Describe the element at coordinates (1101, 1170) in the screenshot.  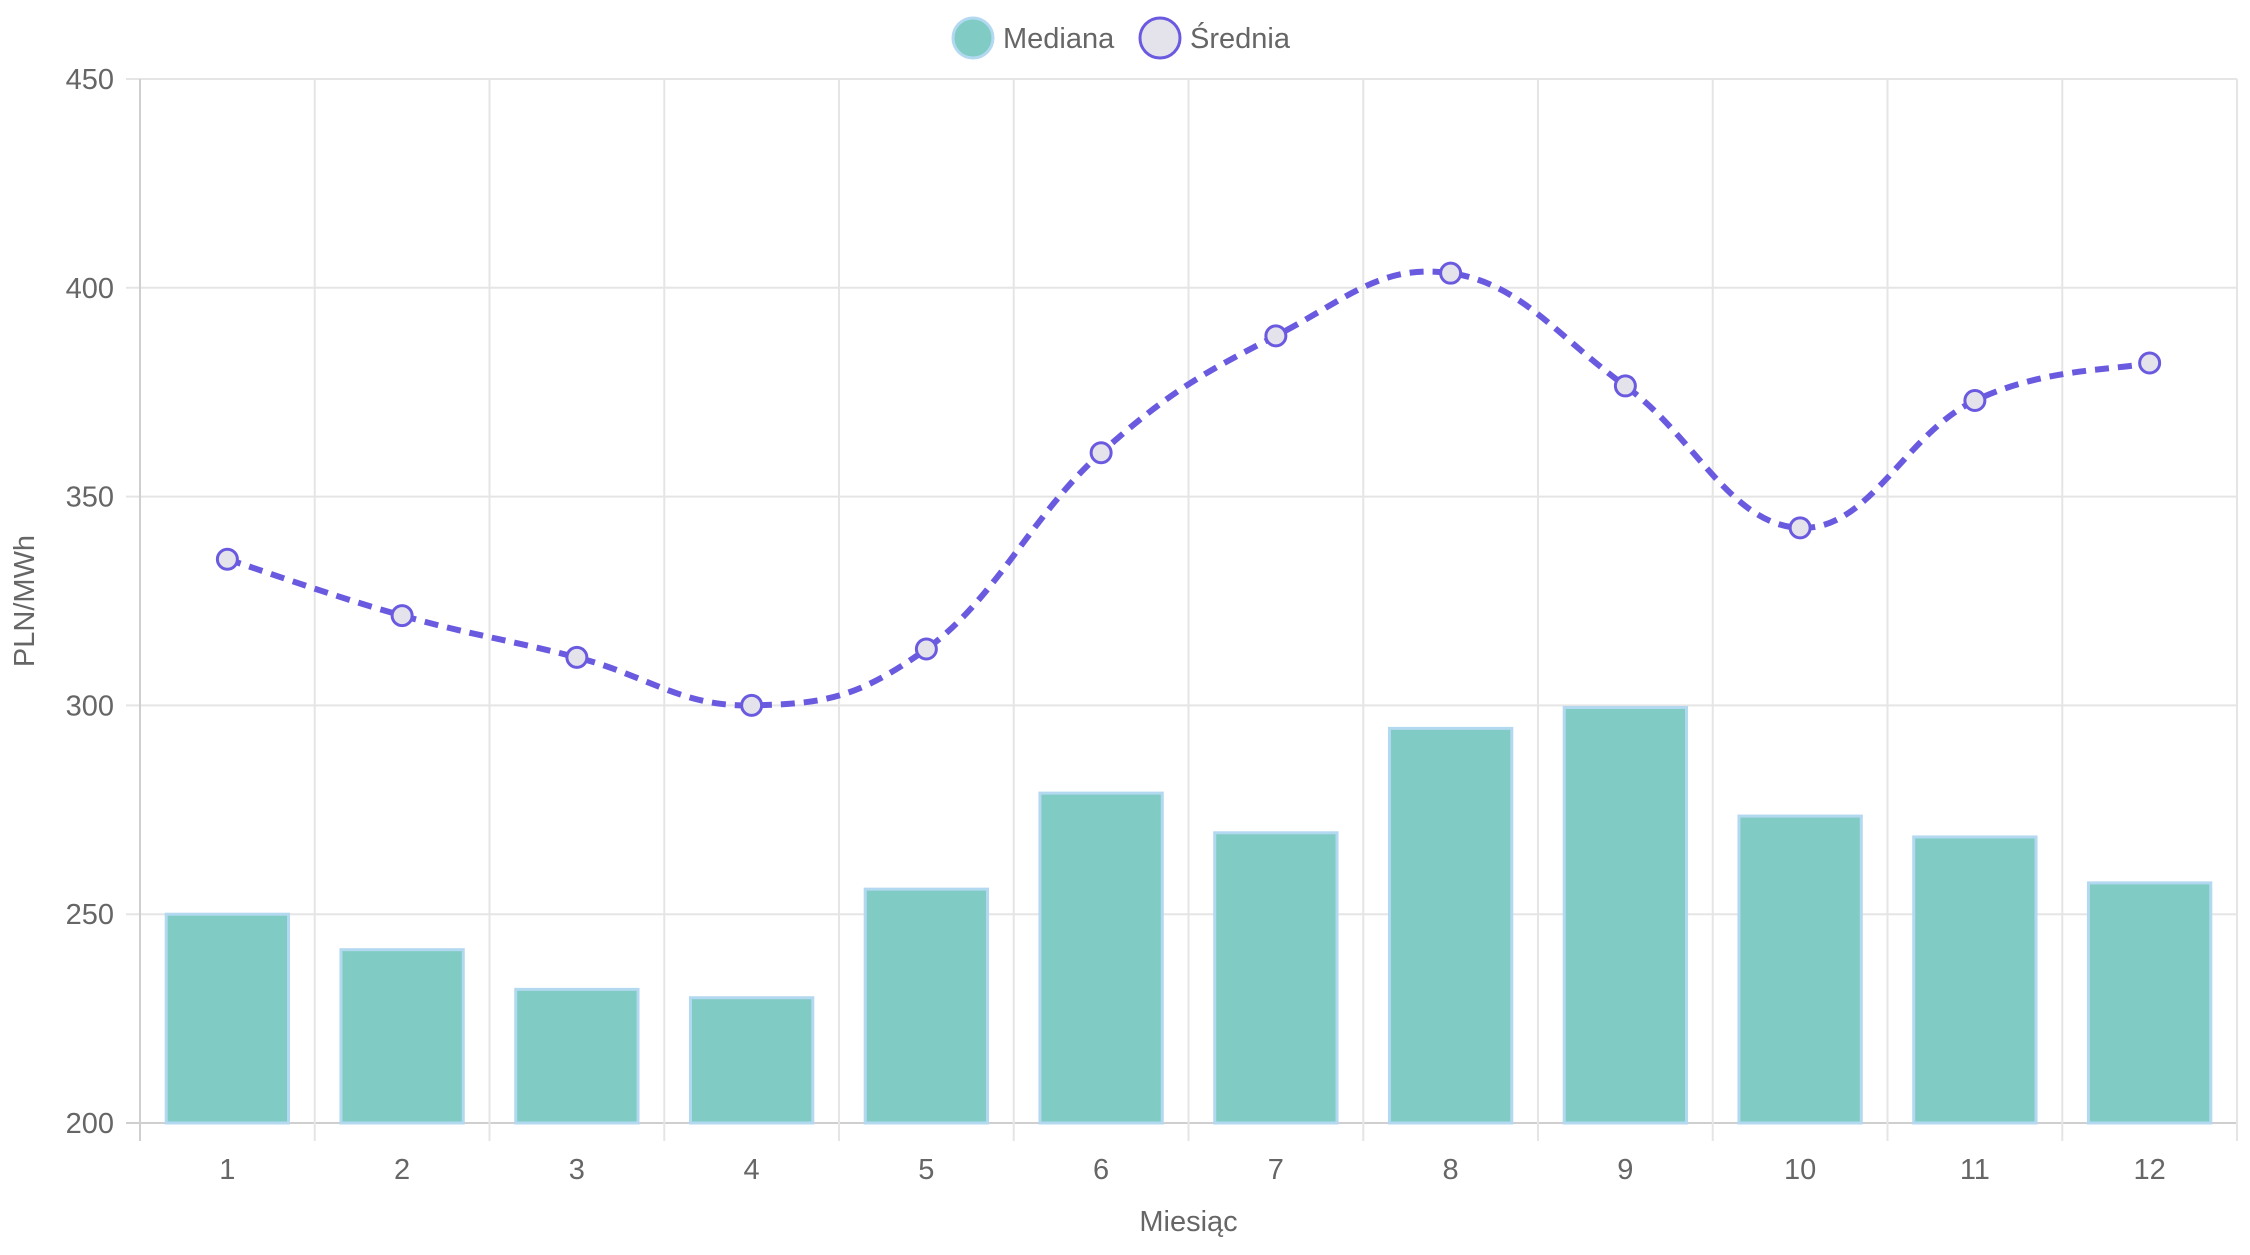
I see `x-tick-label: 6` at that location.